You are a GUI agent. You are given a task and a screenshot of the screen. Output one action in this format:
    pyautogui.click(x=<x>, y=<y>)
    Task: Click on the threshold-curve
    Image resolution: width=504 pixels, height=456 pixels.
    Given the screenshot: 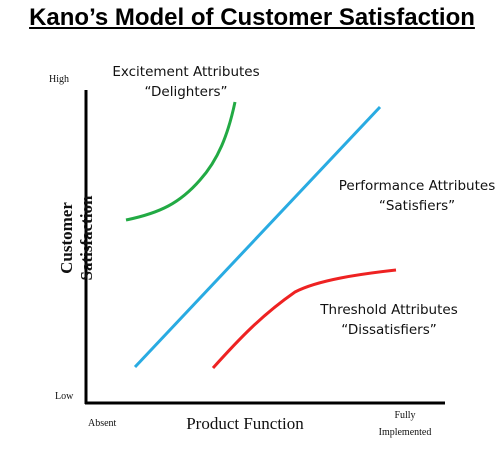 What is the action you would take?
    pyautogui.click(x=304, y=319)
    